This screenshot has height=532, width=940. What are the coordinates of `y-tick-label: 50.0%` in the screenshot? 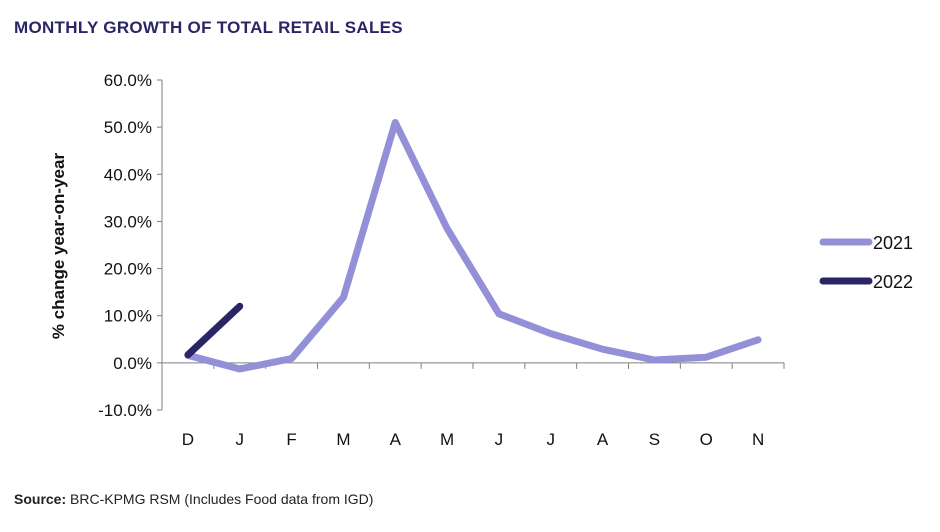 It's located at (128, 127).